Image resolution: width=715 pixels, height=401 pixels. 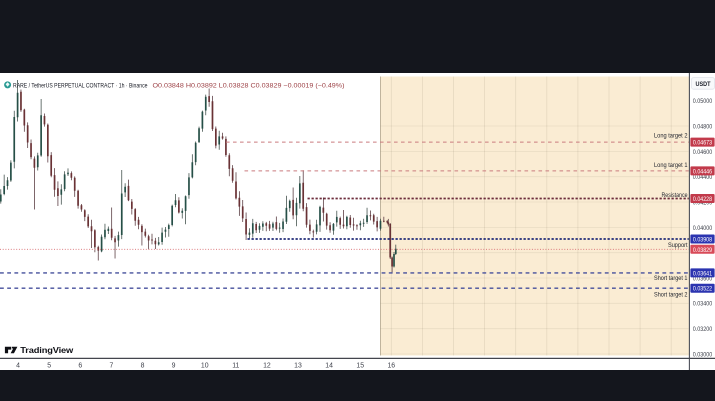 I want to click on svg-text: Short target 1, so click(x=671, y=278).